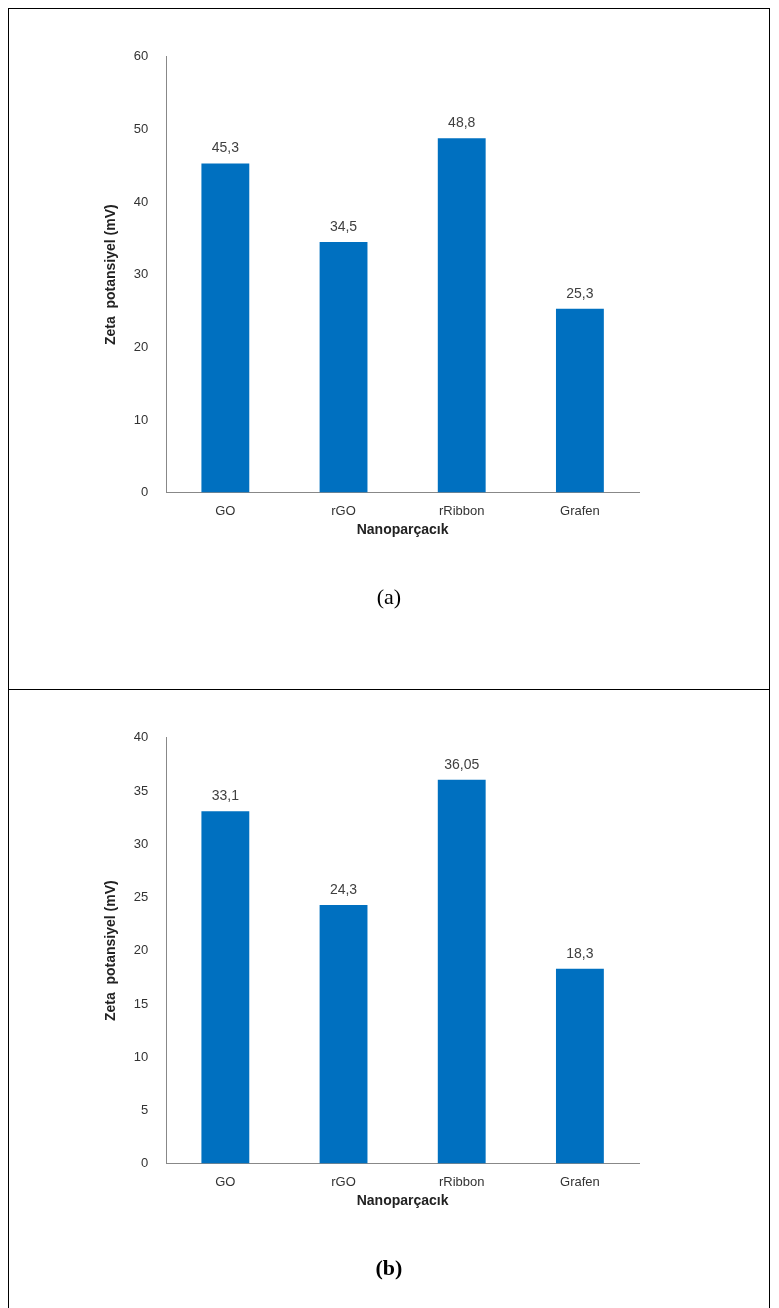 The image size is (779, 1308). Describe the element at coordinates (343, 888) in the screenshot. I see `data-label: 24,3` at that location.